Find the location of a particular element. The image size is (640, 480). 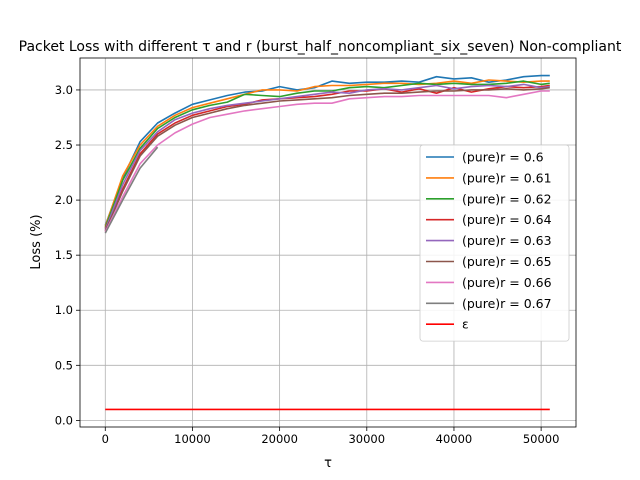

legend-label: (pure)r = 0.63 is located at coordinates (507, 240).